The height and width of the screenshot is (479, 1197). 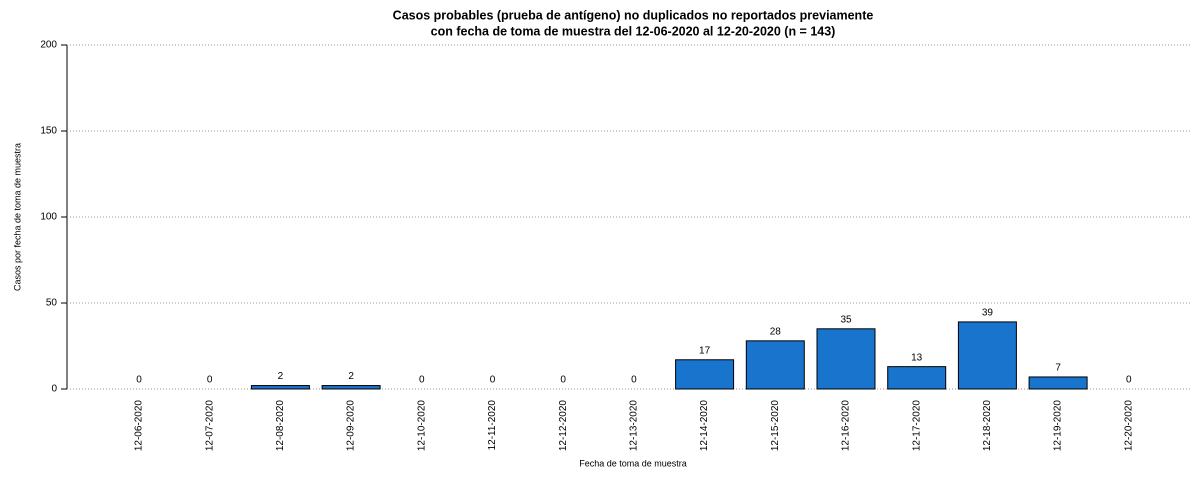 I want to click on value-label: 13, so click(x=917, y=357).